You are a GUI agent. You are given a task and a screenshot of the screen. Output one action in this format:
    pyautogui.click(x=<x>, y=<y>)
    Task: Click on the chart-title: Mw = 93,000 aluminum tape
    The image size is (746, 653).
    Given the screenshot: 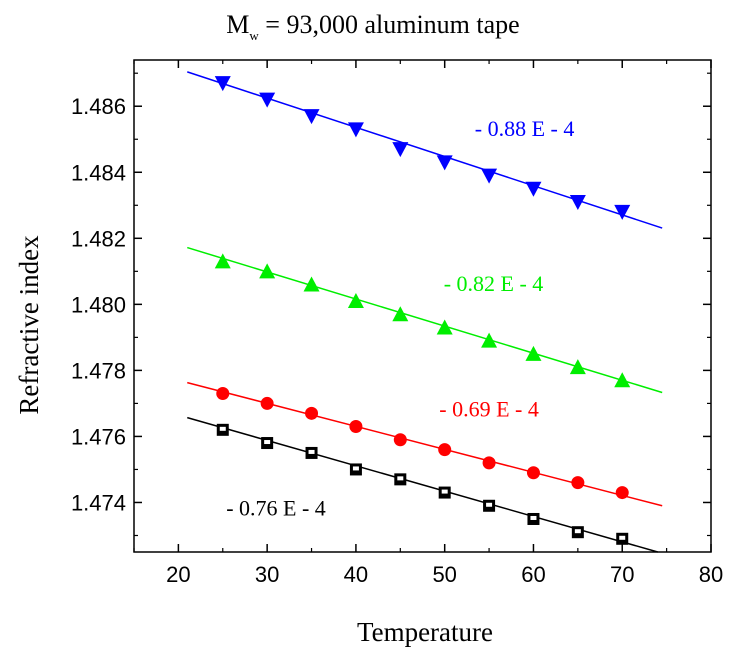 What is the action you would take?
    pyautogui.click(x=372, y=26)
    